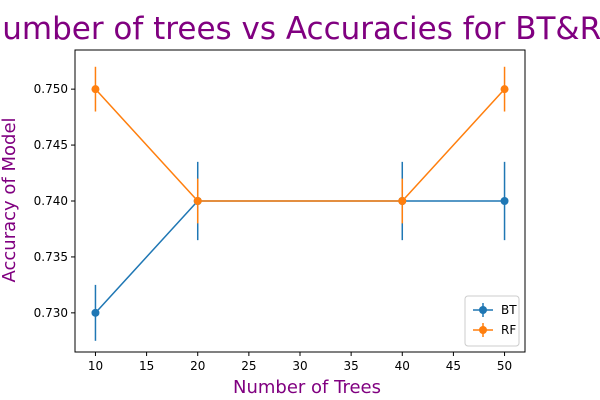 Image resolution: width=600 pixels, height=400 pixels. Describe the element at coordinates (509, 310) in the screenshot. I see `legend-label-bt: BT` at that location.